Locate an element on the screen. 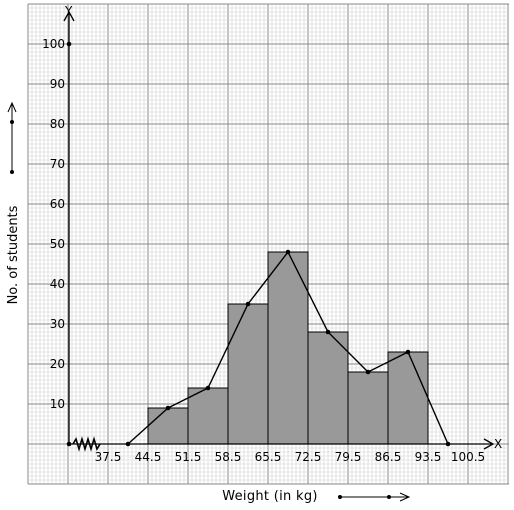  y-tick-label: 20 is located at coordinates (57, 364).